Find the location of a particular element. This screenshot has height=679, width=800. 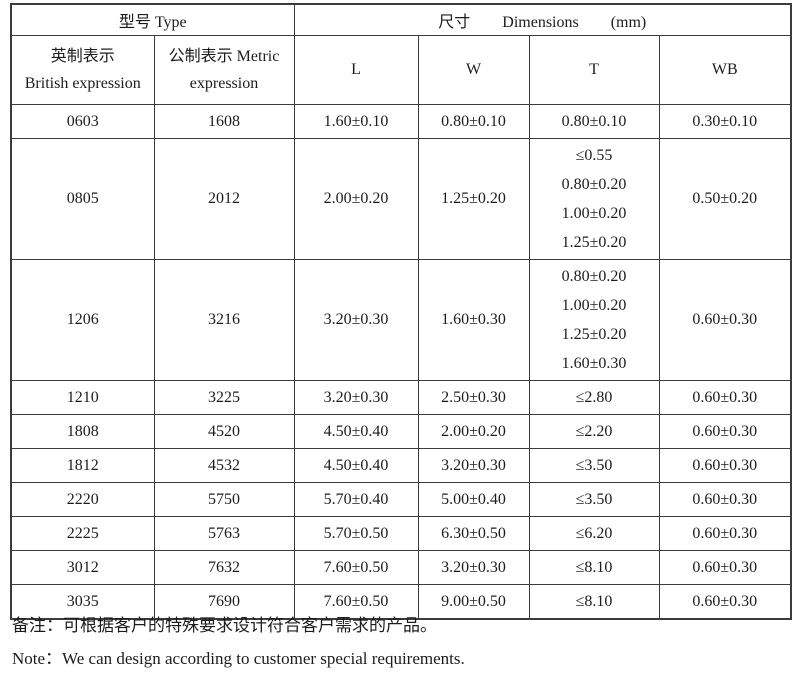

table-row: 1210 3225 3.20±0.30 2.50±0.30 ≤2.80 0.60±0.30 is located at coordinates (401, 397).